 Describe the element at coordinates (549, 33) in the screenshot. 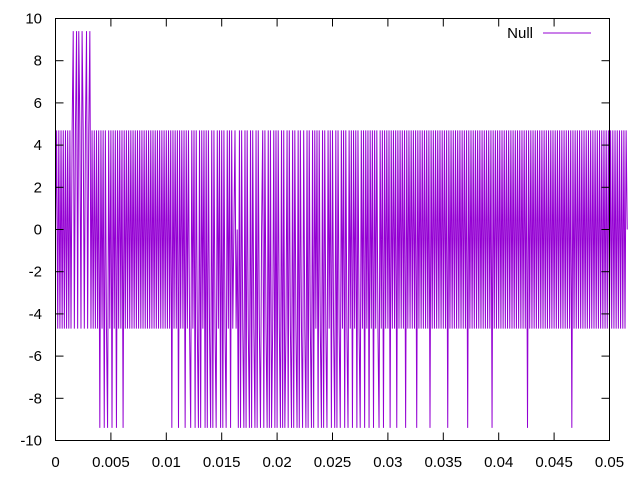

I see `legend: Null` at that location.